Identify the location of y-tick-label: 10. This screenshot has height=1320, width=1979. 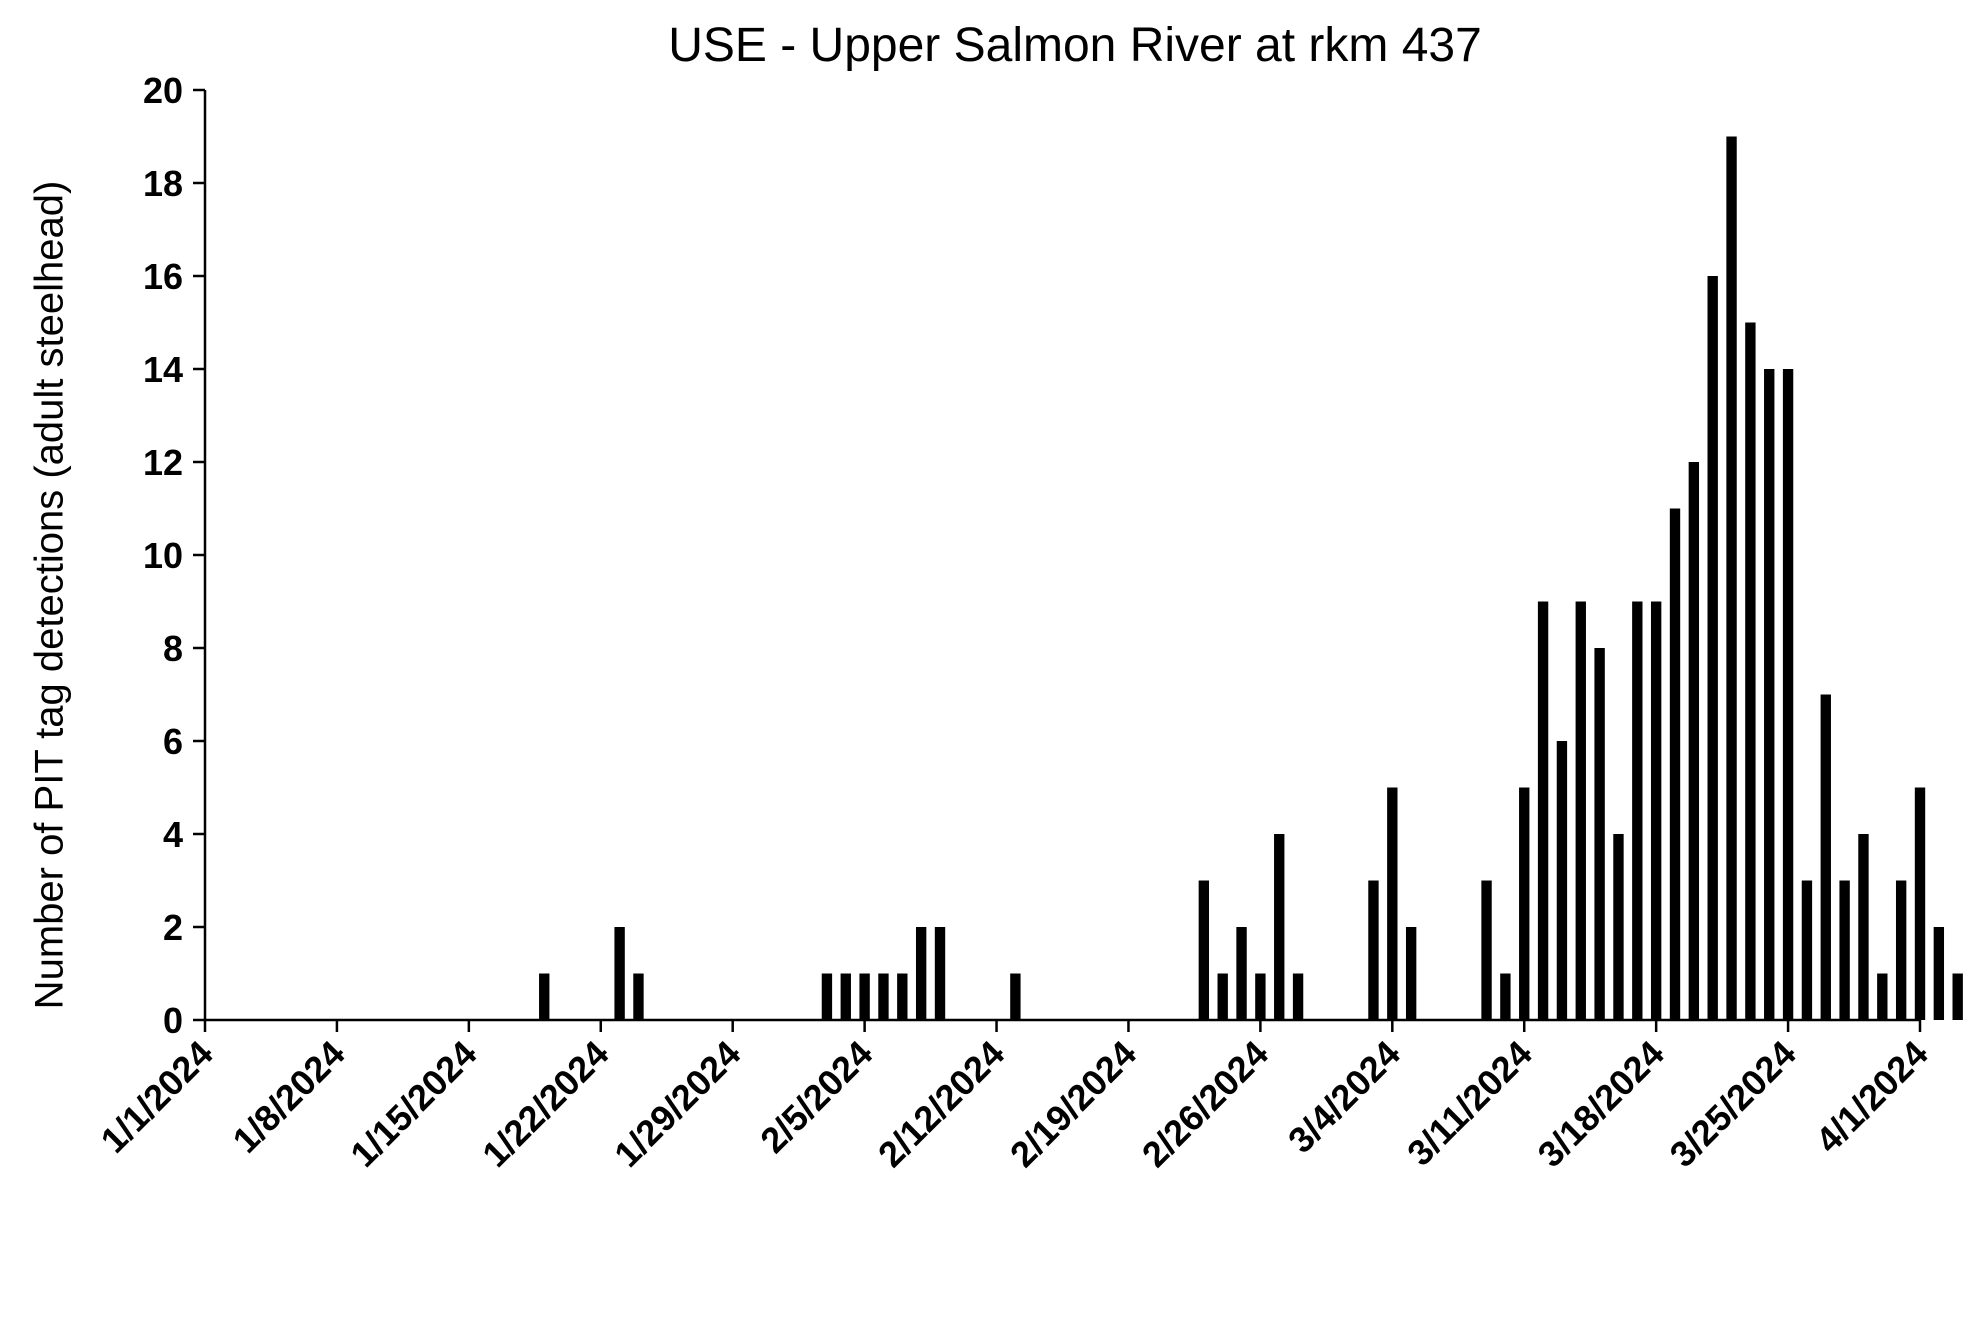
(163, 555).